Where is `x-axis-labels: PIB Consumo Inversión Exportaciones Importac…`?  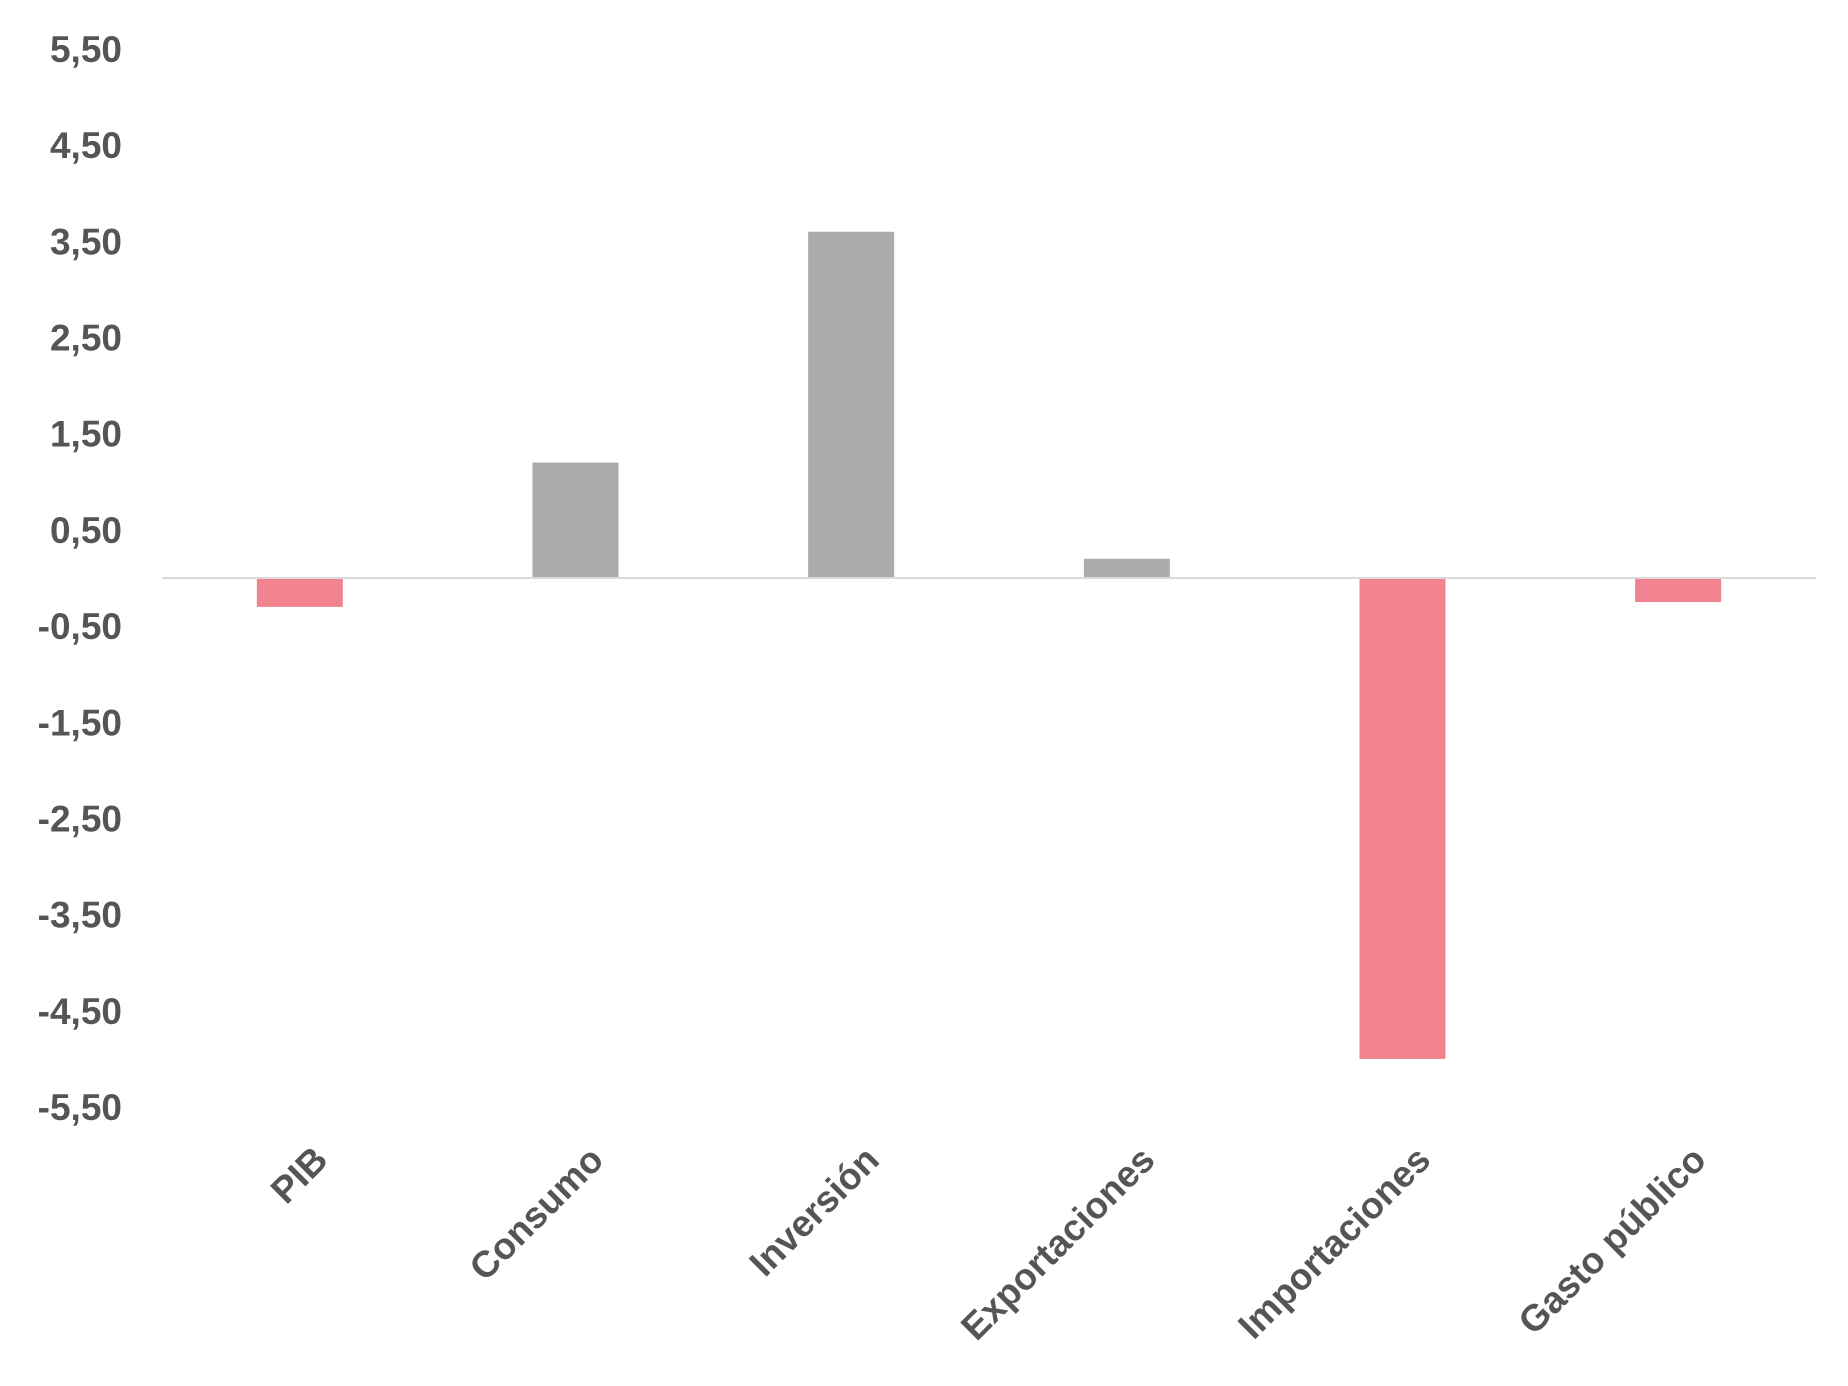 x-axis-labels: PIB Consumo Inversión Exportaciones Importac… is located at coordinates (988, 1243).